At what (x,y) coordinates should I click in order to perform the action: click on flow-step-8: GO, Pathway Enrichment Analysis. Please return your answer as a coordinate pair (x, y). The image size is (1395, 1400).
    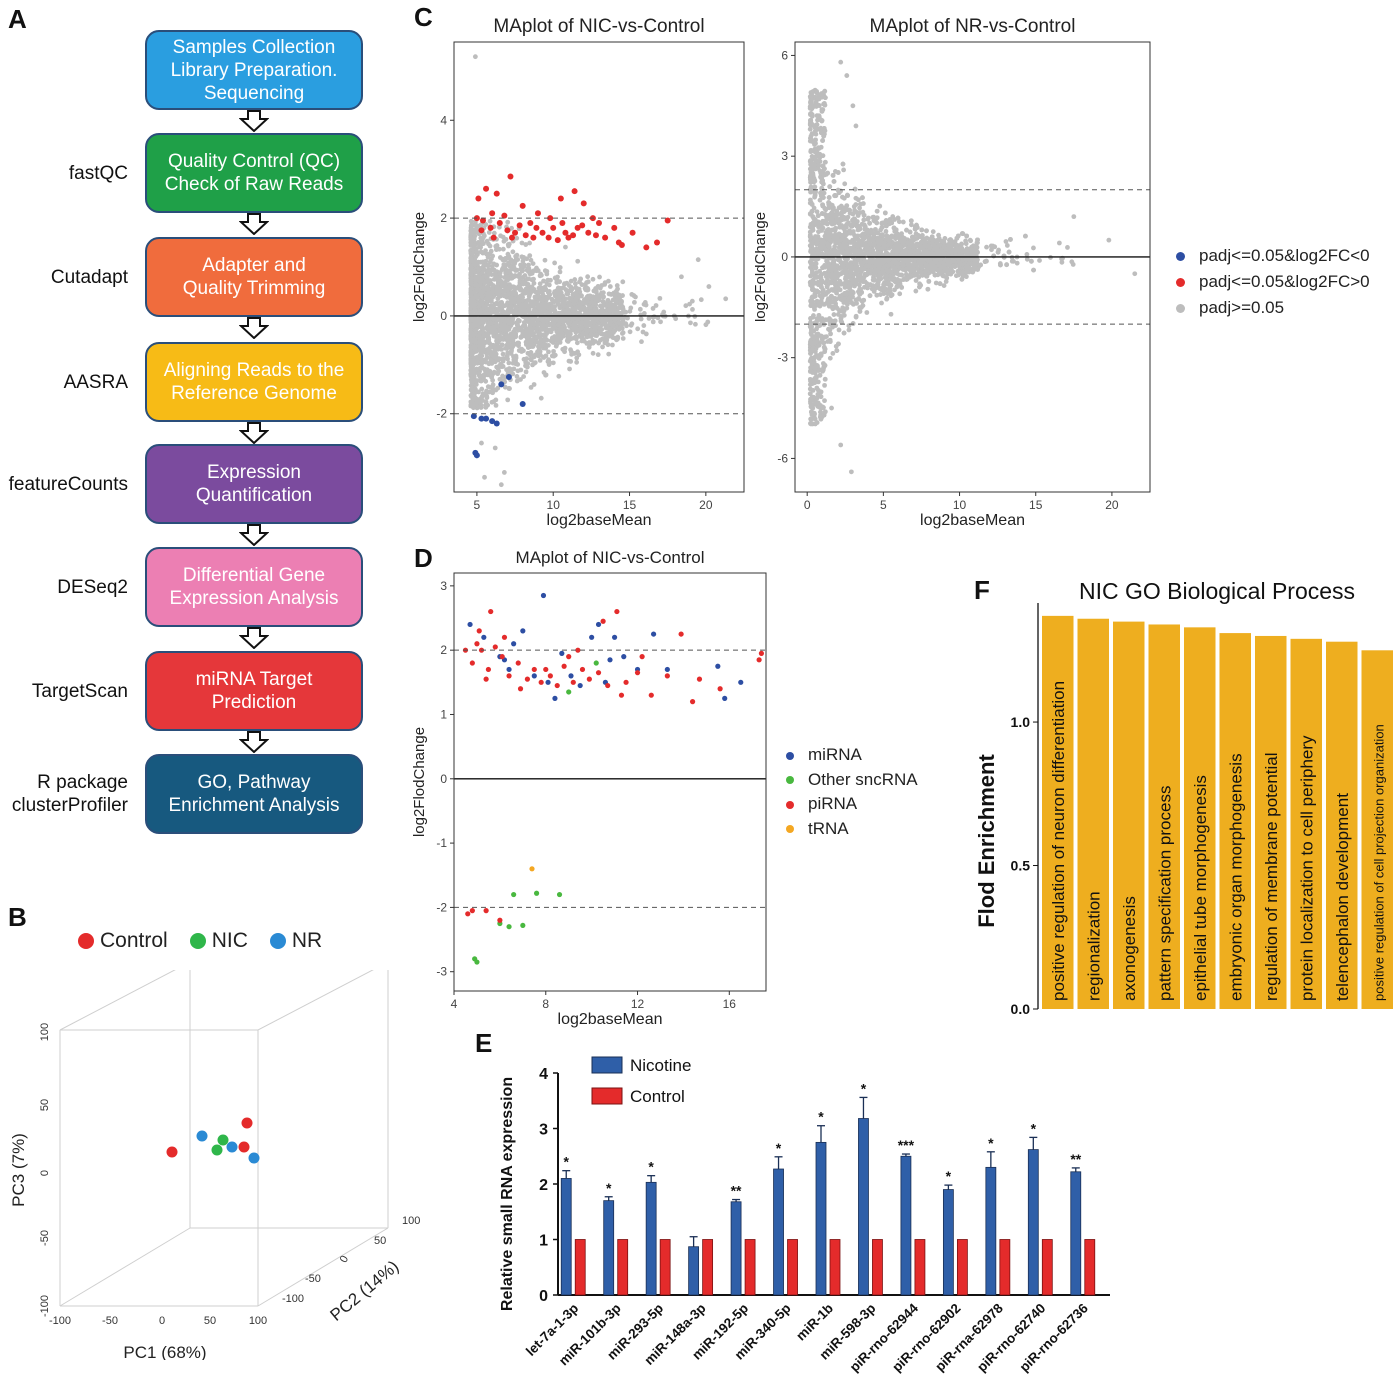
    Looking at the image, I should click on (254, 794).